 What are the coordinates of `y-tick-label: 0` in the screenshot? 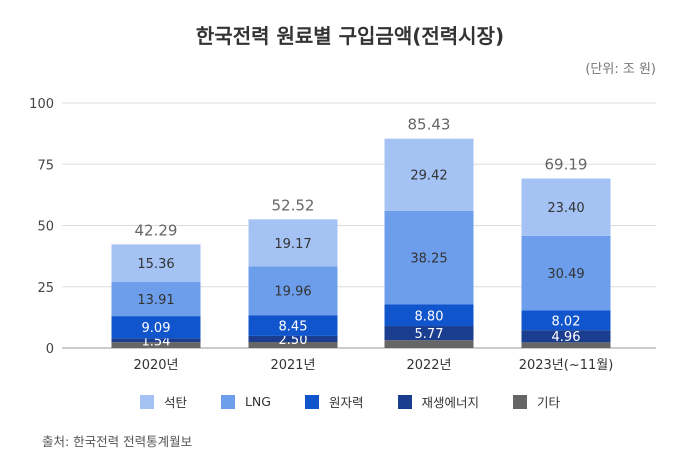 It's located at (50, 349).